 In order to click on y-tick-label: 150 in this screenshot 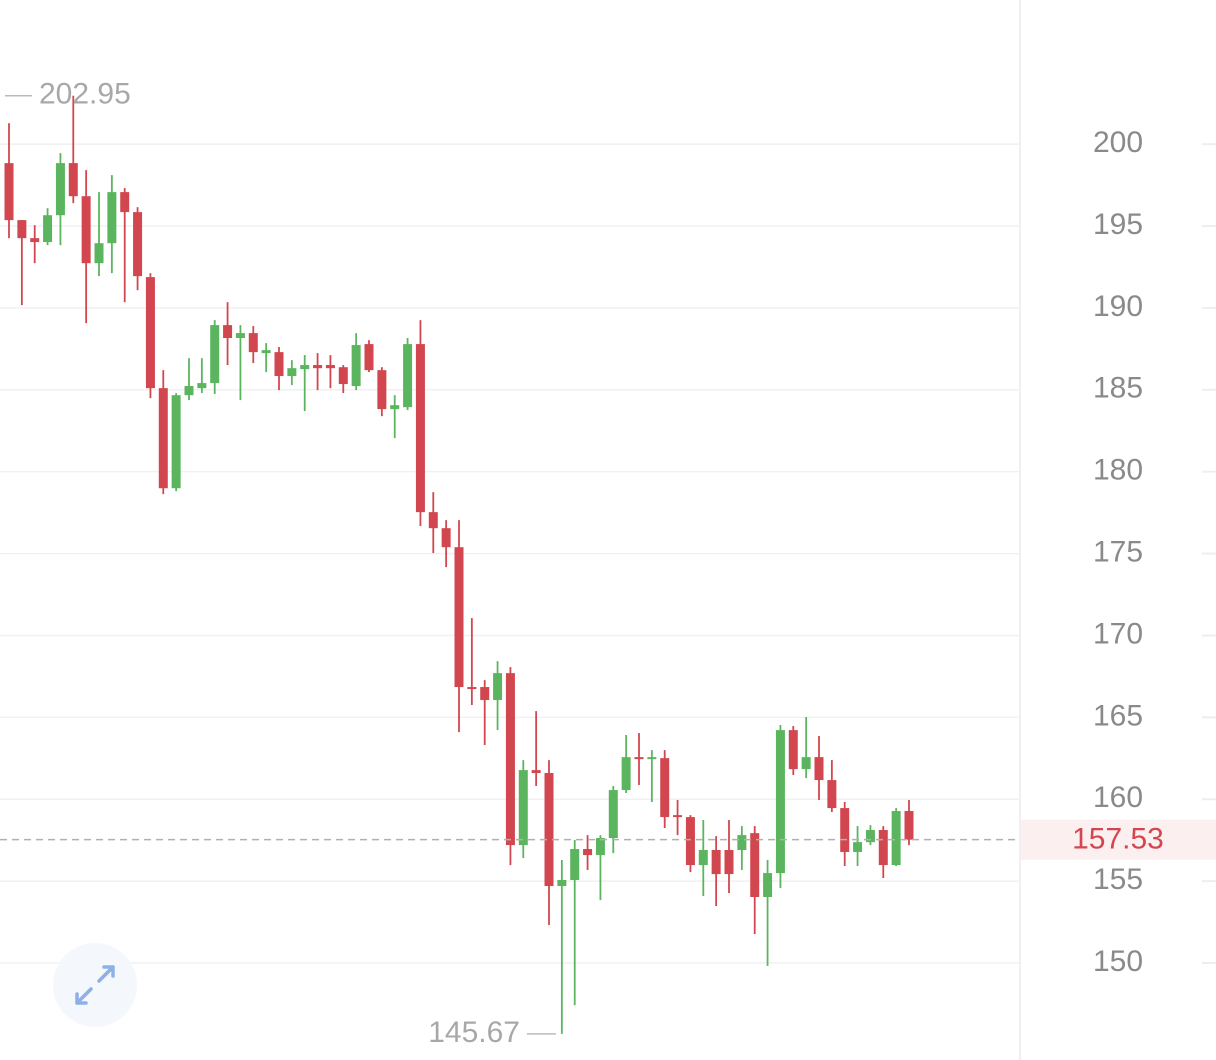, I will do `click(1118, 961)`.